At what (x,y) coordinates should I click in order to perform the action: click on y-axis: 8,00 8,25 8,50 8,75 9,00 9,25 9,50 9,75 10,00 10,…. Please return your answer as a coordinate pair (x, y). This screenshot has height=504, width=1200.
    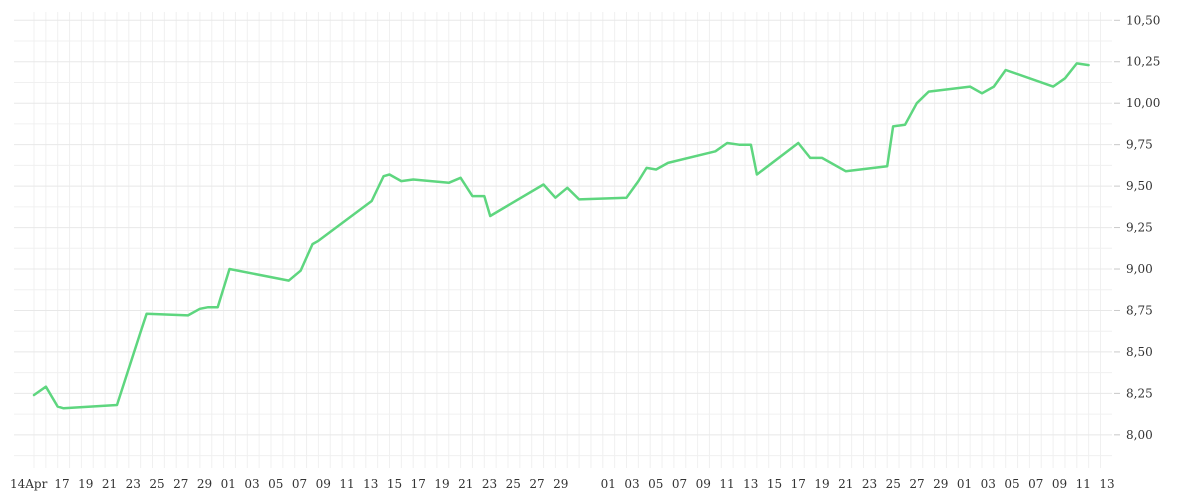
    Looking at the image, I should click on (1137, 227).